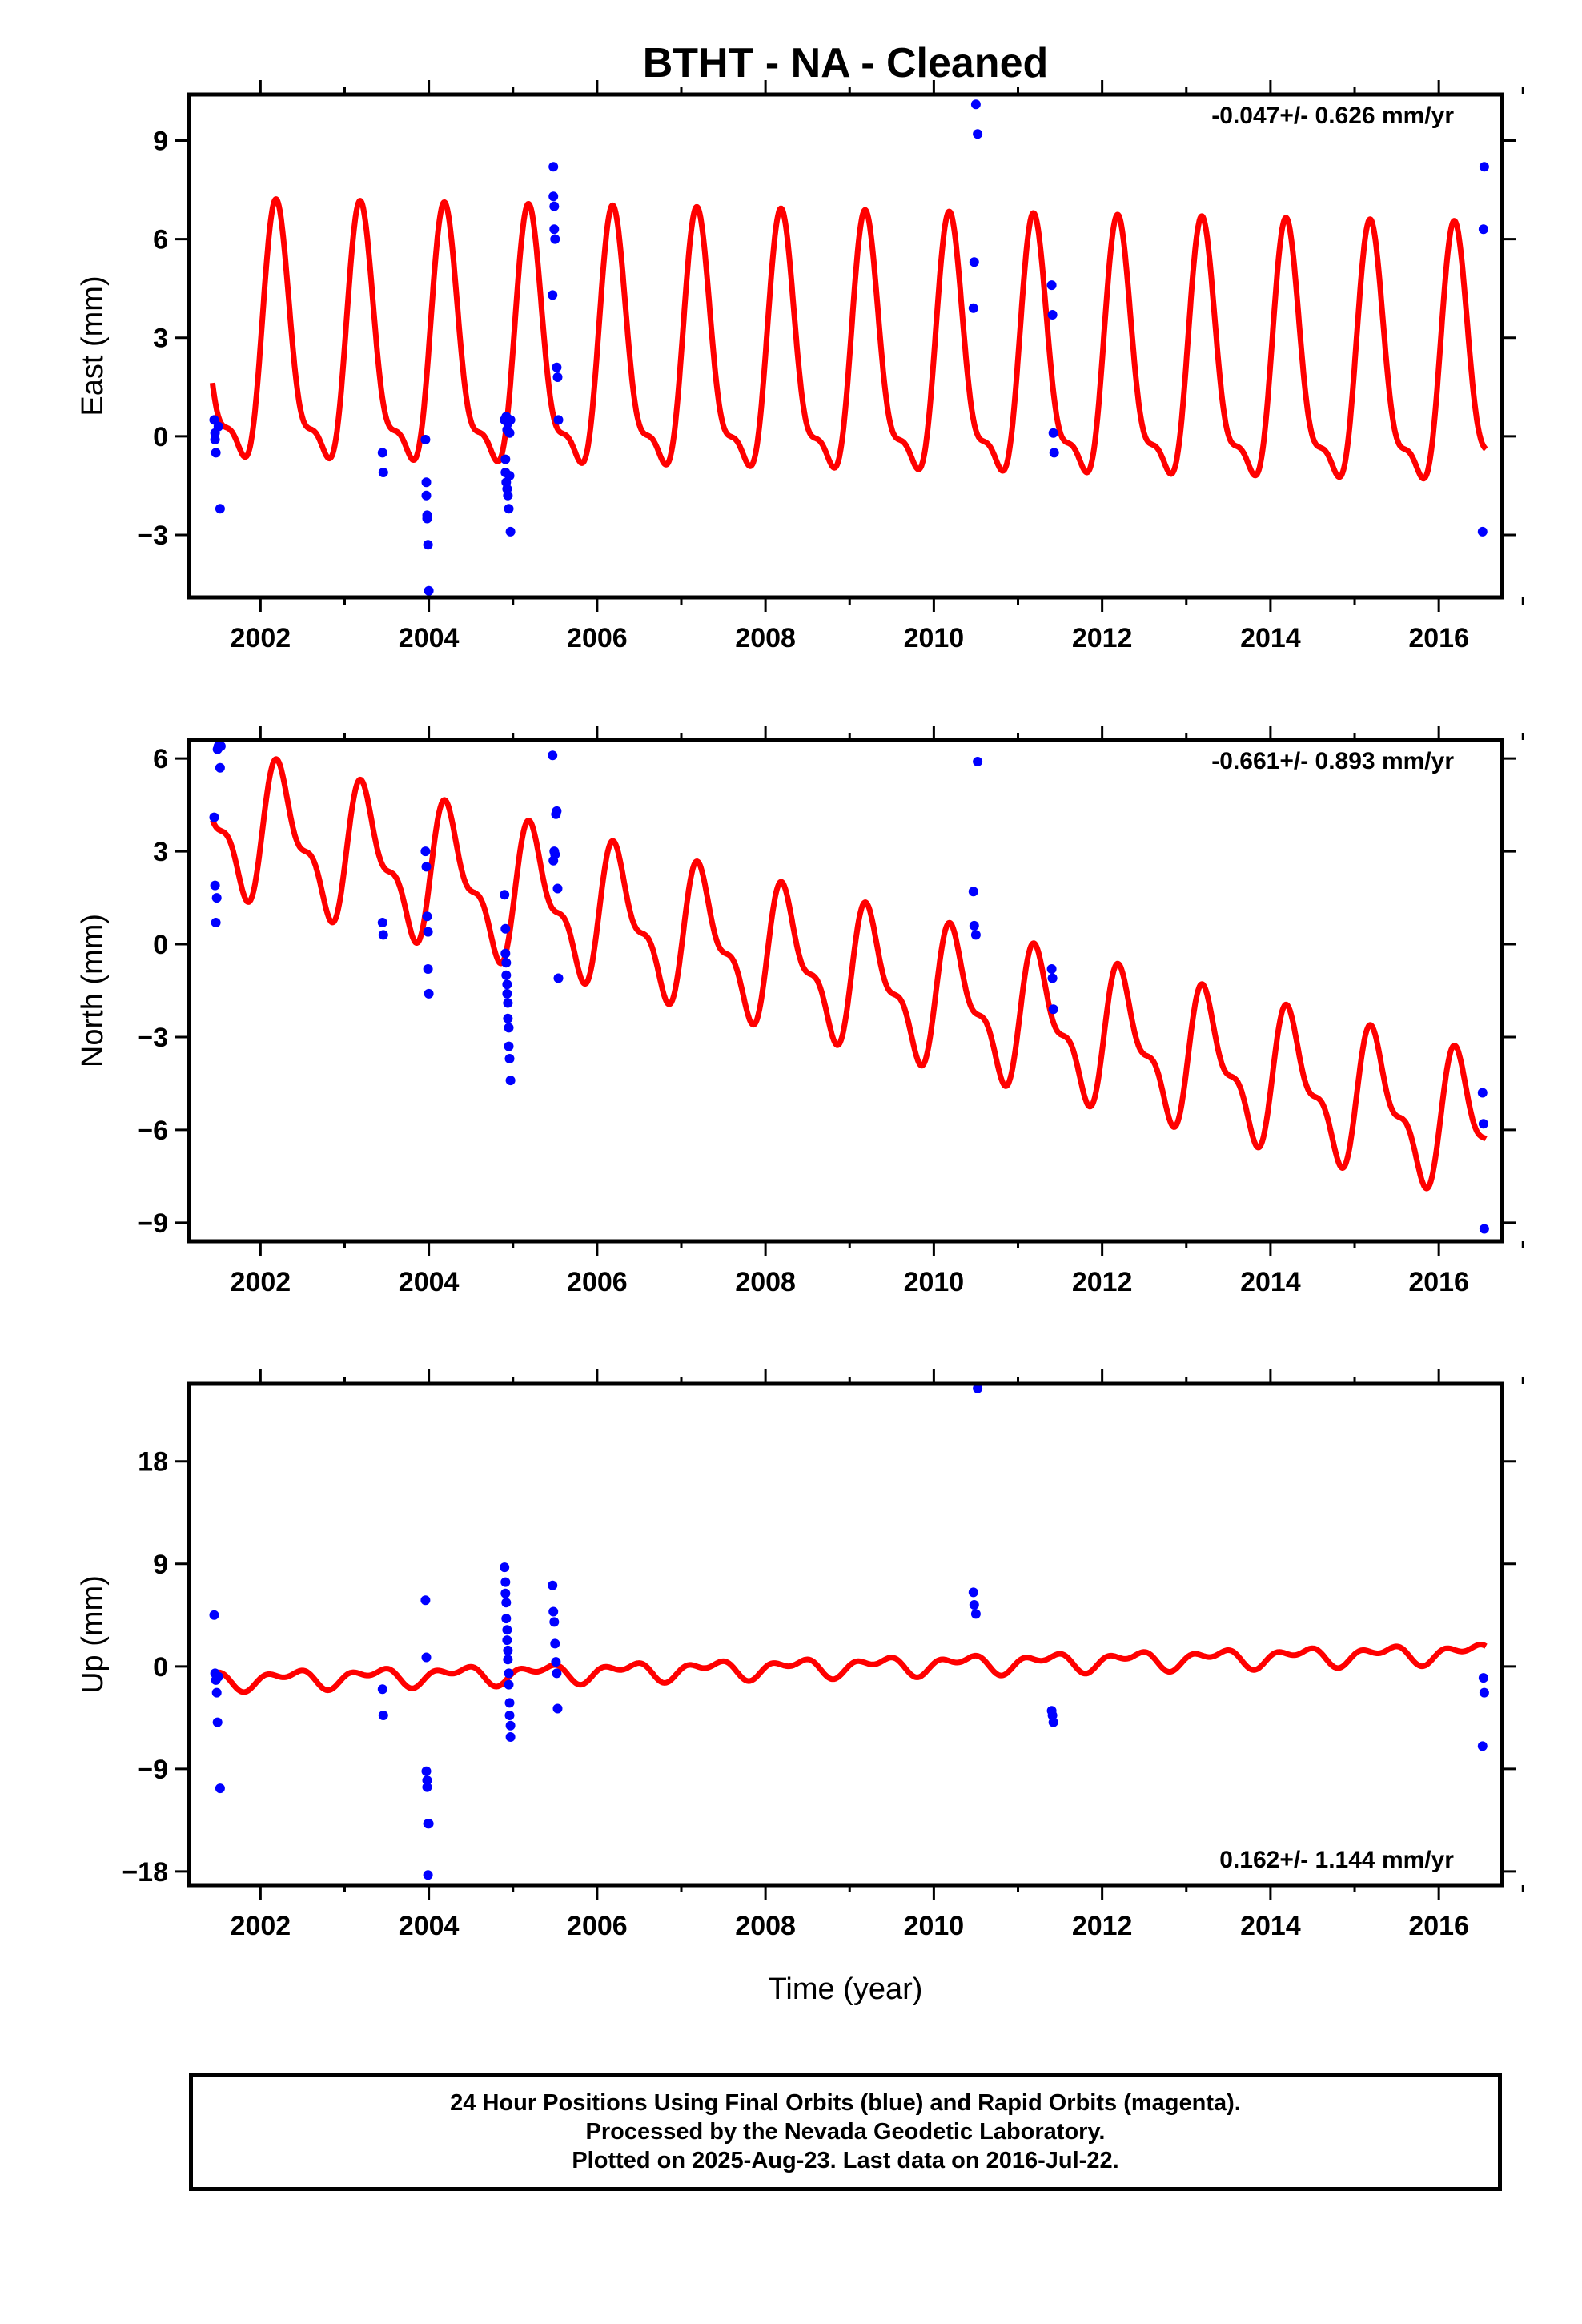 Image resolution: width=1582 pixels, height=2324 pixels. What do you see at coordinates (430, 1926) in the screenshot?
I see `x-tick-label: 2004` at bounding box center [430, 1926].